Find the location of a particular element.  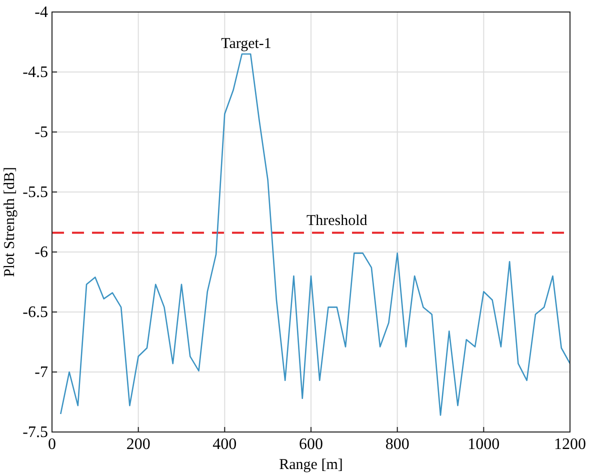

x-tick-label: 1200 is located at coordinates (570, 444).